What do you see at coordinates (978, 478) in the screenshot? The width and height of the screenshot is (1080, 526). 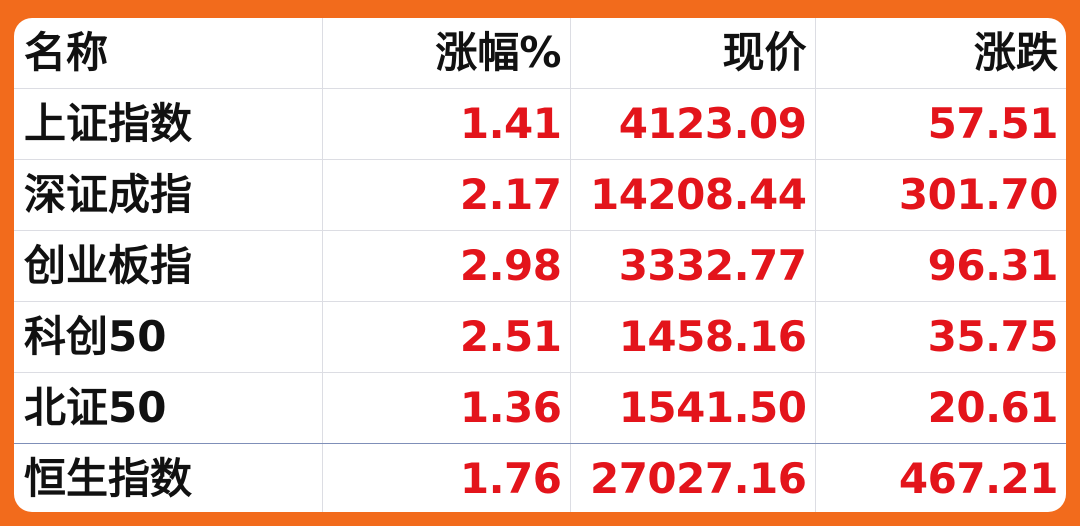 I see `change: 467.21` at bounding box center [978, 478].